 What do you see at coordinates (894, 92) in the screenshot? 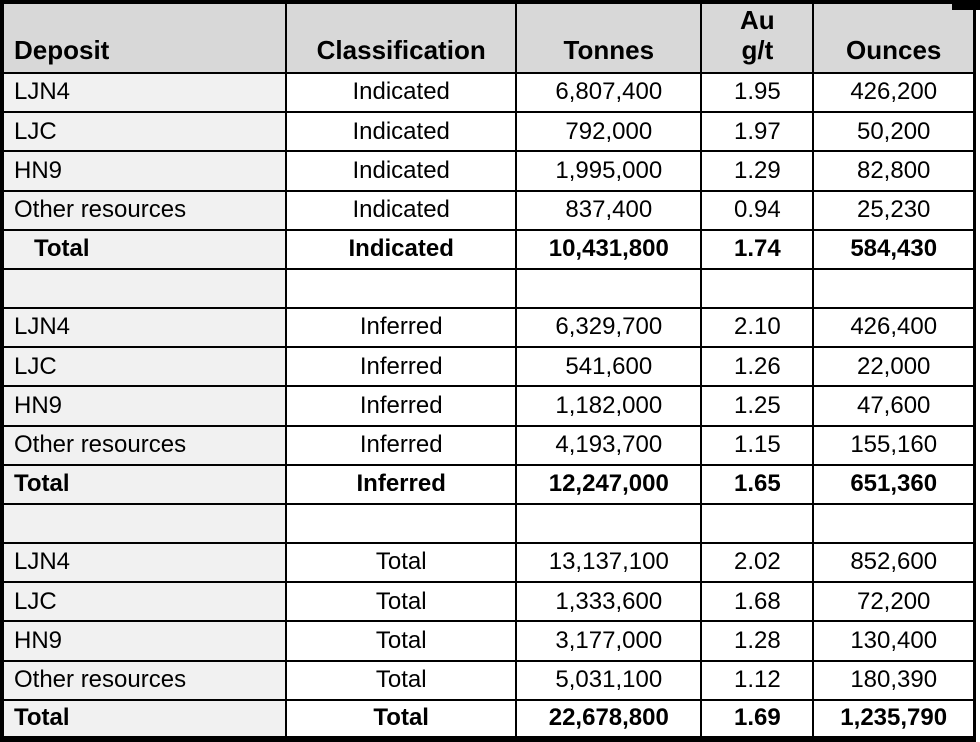
I see `cell-ounces: 426,200` at bounding box center [894, 92].